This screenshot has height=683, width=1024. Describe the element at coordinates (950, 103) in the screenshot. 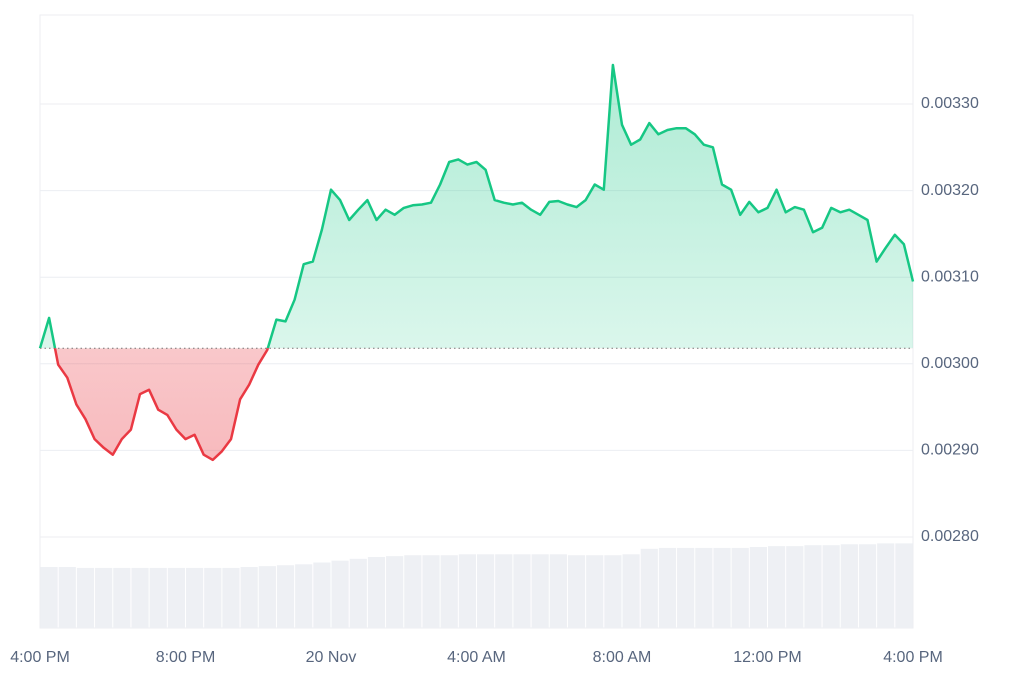

I see `y-tick-label: 0.00330` at that location.